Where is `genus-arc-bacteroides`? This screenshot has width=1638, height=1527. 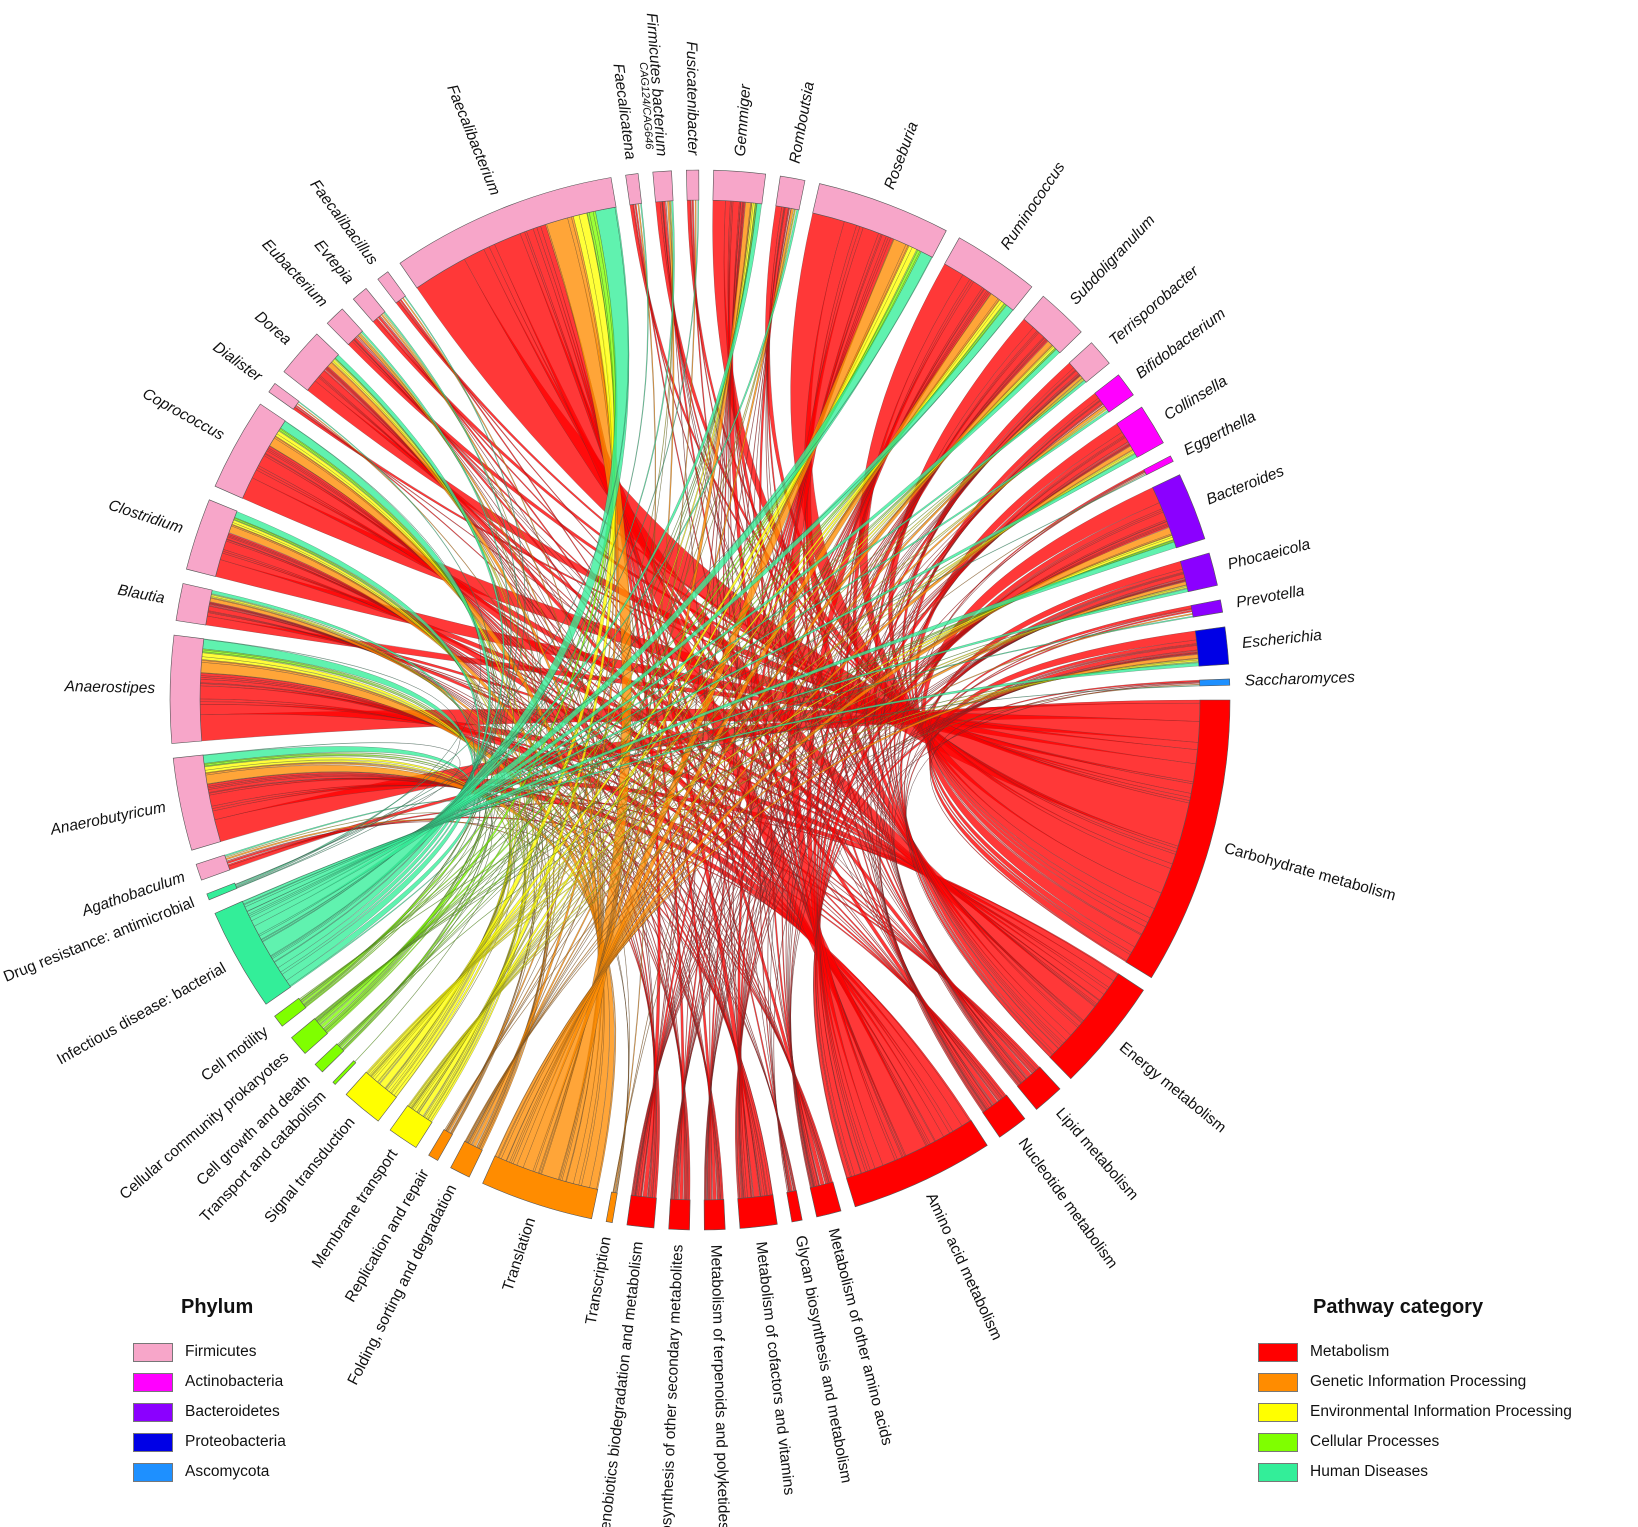 genus-arc-bacteroides is located at coordinates (1179, 511).